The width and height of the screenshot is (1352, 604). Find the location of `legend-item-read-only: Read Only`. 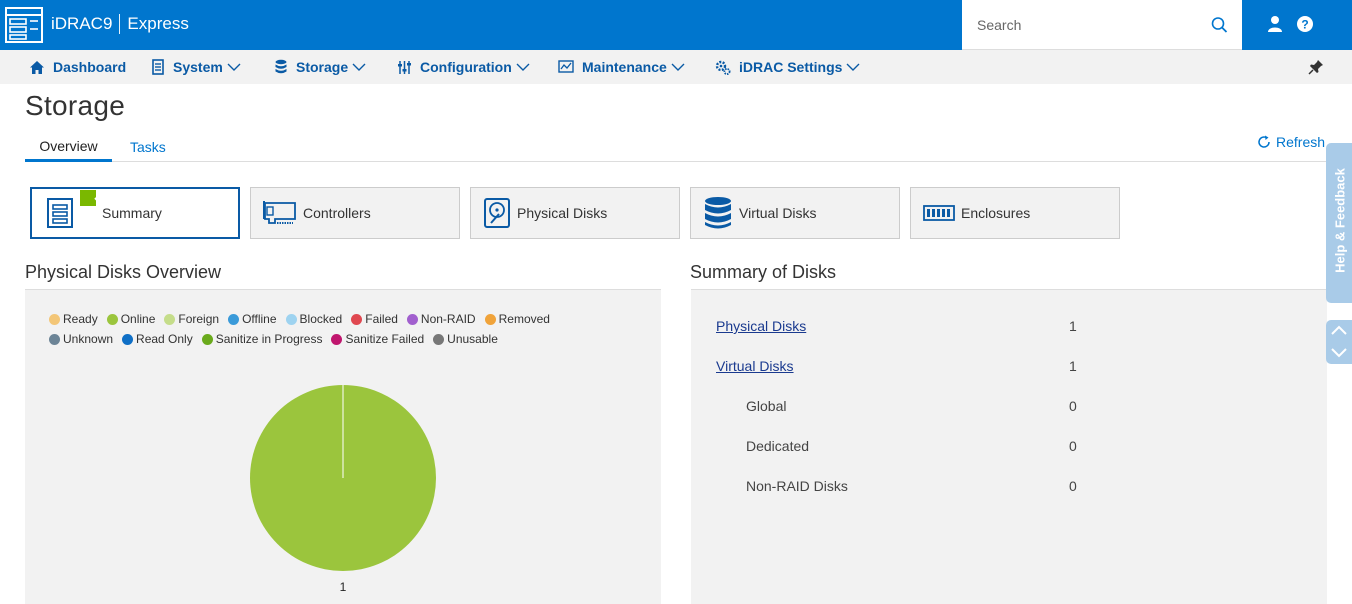

legend-item-read-only: Read Only is located at coordinates (157, 339).